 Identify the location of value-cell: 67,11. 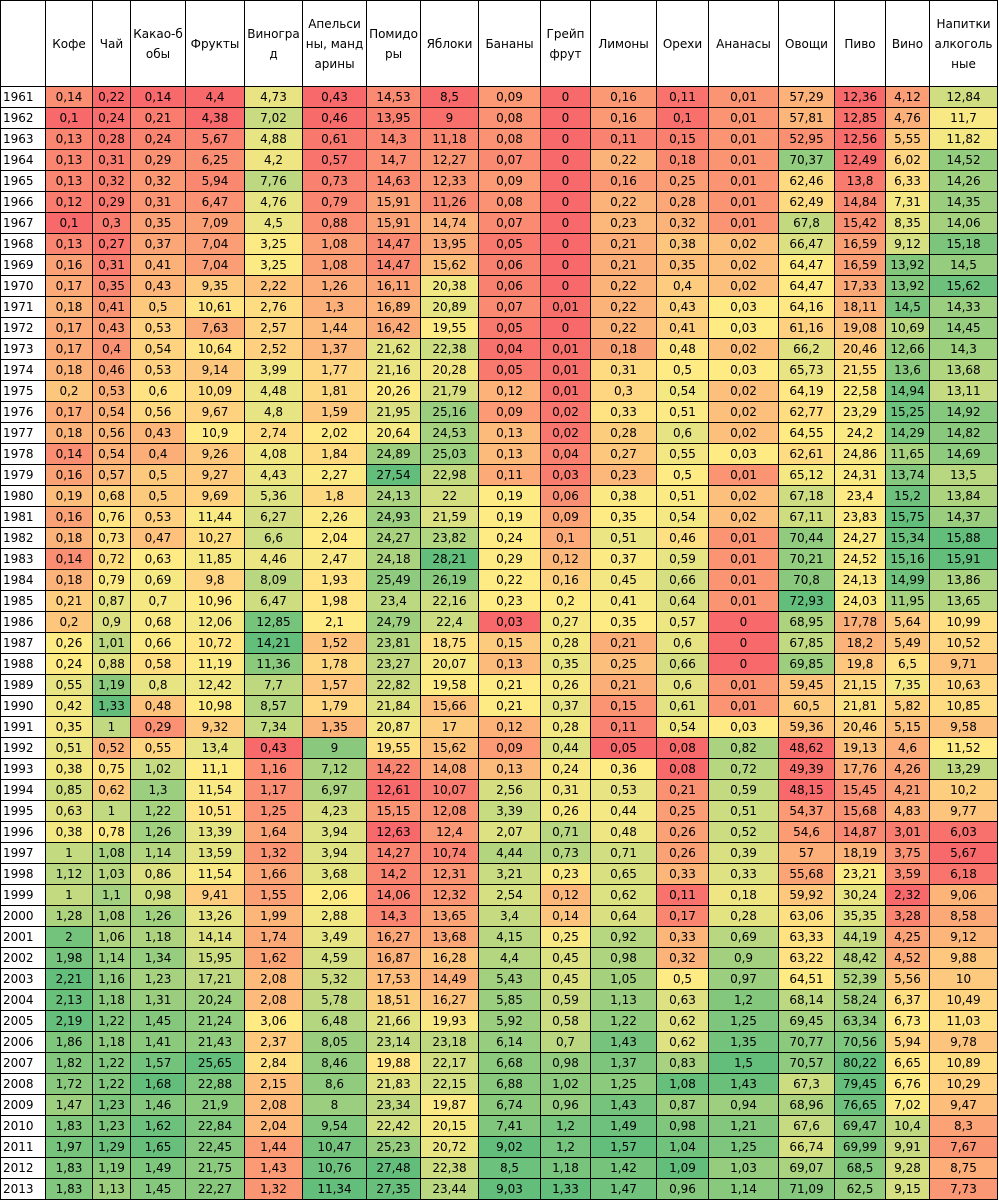
(806, 517).